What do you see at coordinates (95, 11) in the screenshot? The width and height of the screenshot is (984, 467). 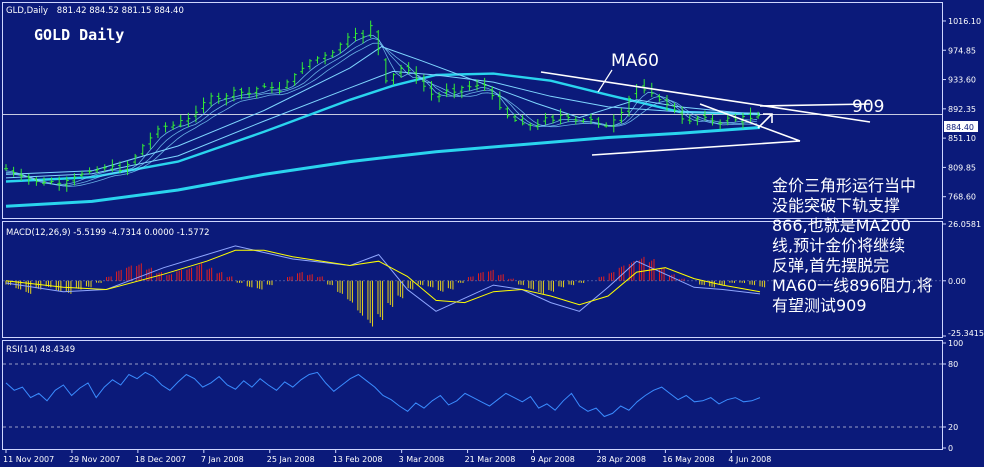 I see `ticker-label: GLD,Daily 881.42 884.52 881.15 884.40` at bounding box center [95, 11].